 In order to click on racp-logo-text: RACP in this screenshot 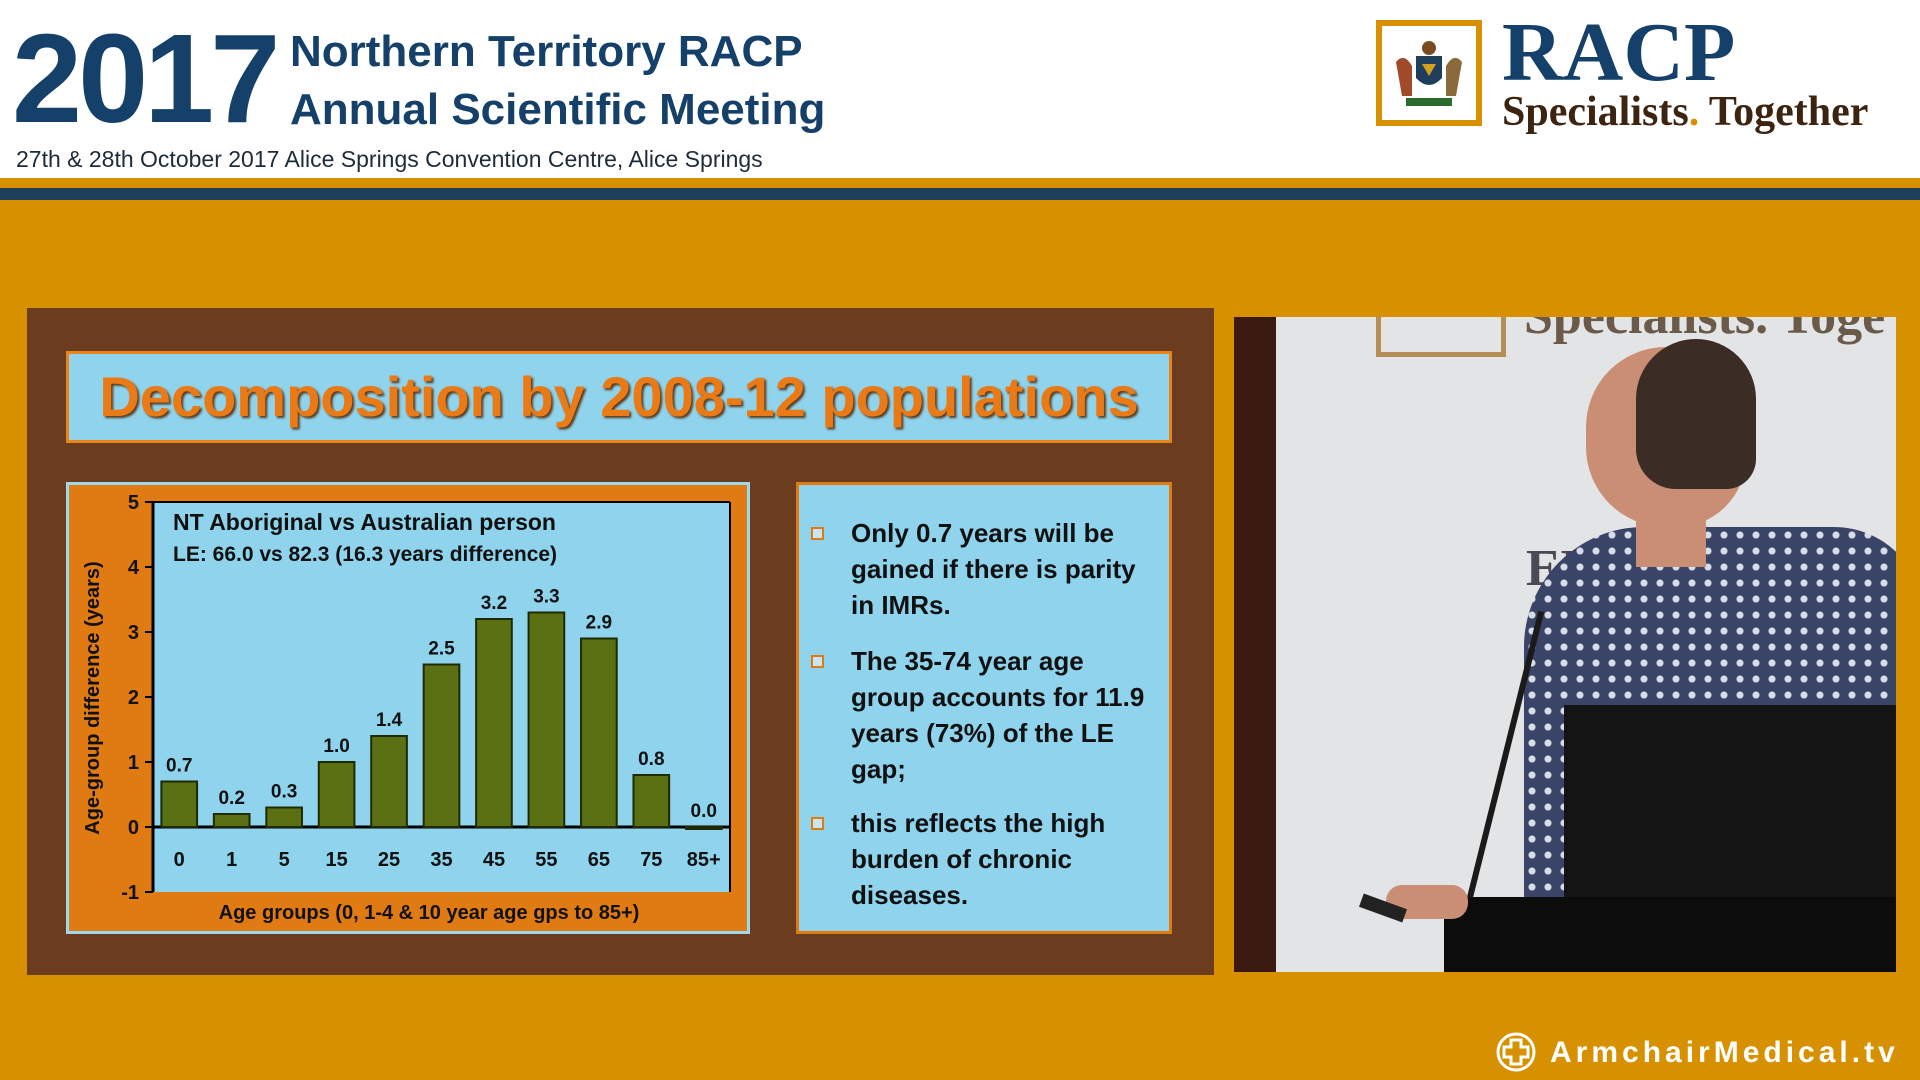, I will do `click(1619, 52)`.